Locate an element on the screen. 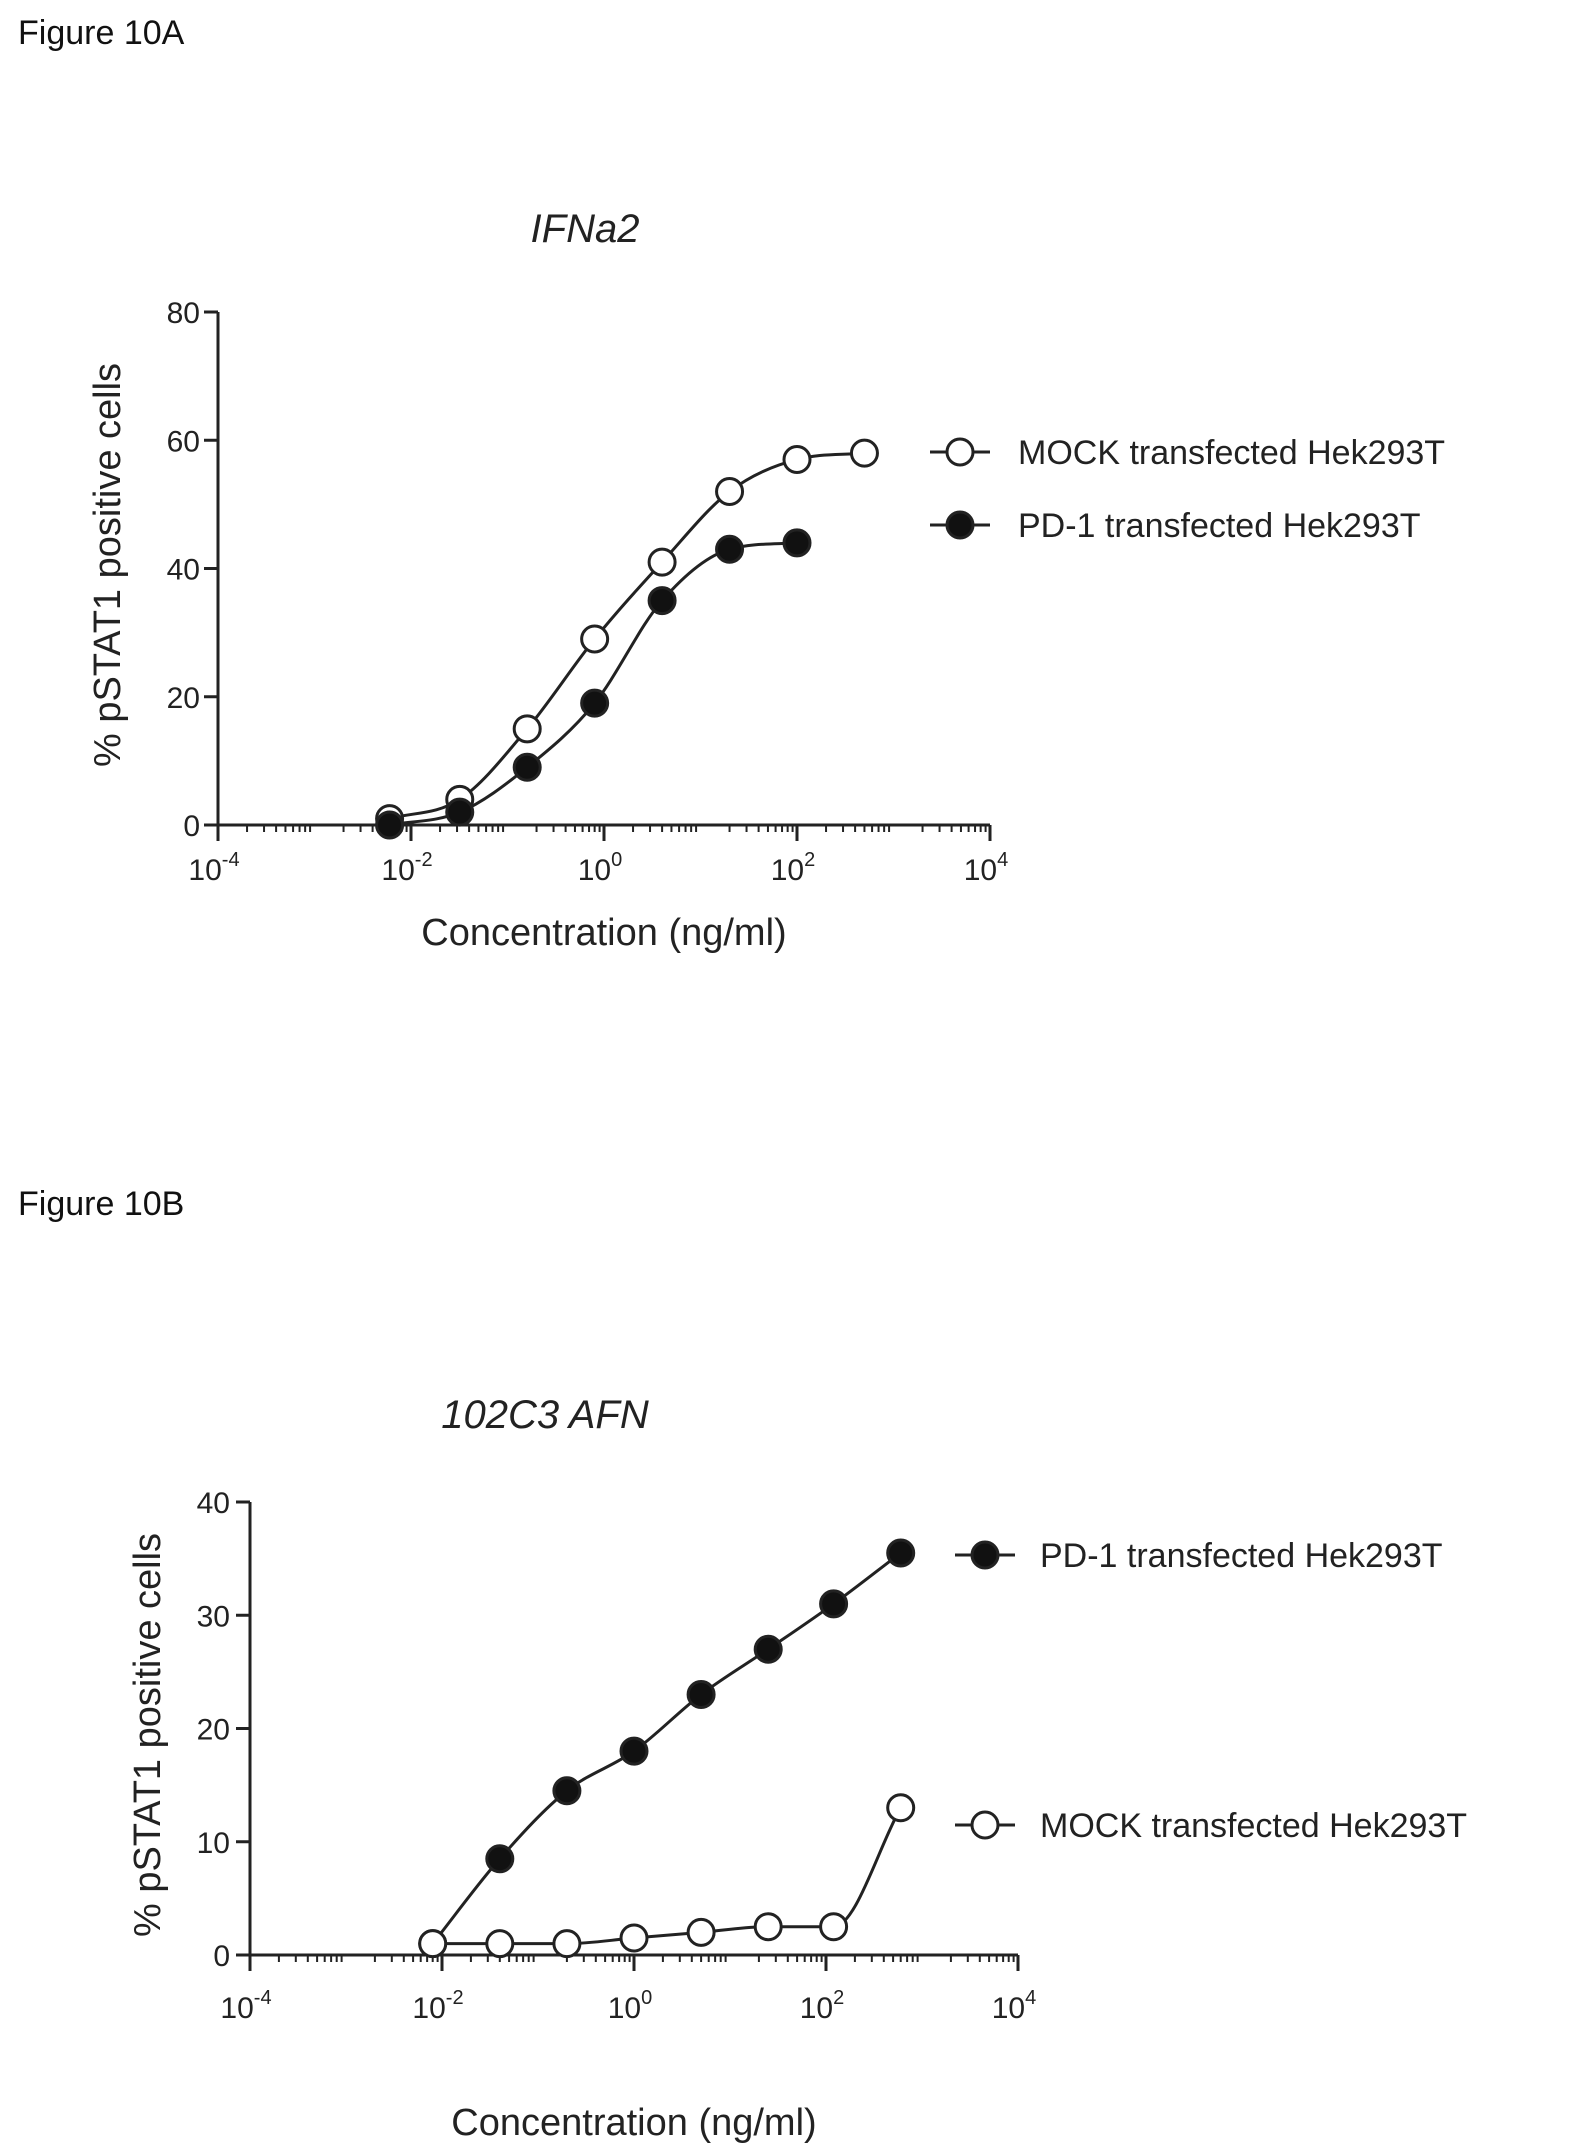 The width and height of the screenshot is (1570, 2148). figure-label-b: Figure 10B is located at coordinates (101, 1204).